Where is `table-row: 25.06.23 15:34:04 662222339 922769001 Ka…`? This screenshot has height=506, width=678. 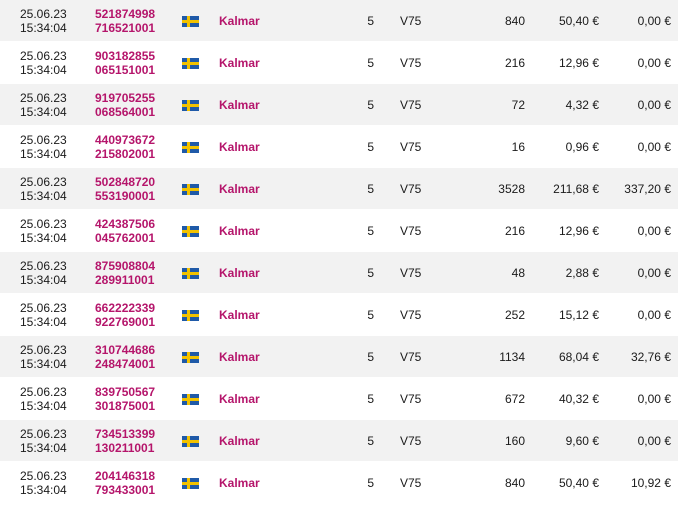
table-row: 25.06.23 15:34:04 662222339 922769001 Ka… is located at coordinates (339, 315).